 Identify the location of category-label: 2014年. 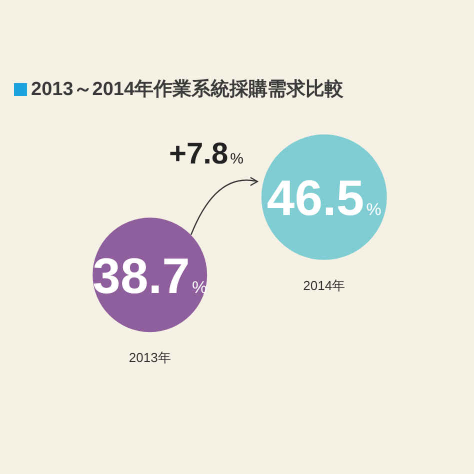
(324, 285).